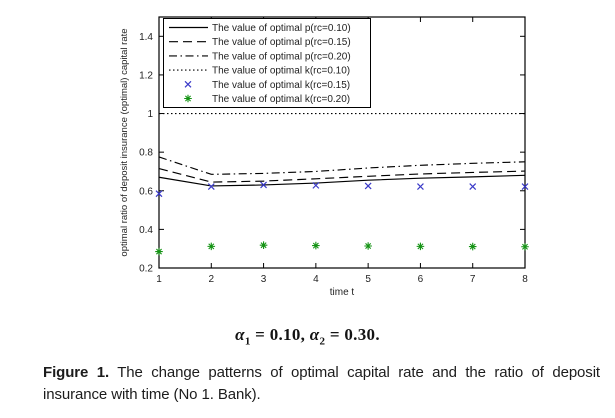  What do you see at coordinates (281, 85) in the screenshot?
I see `legend-label: The value of optimal k(rc=0.15)` at bounding box center [281, 85].